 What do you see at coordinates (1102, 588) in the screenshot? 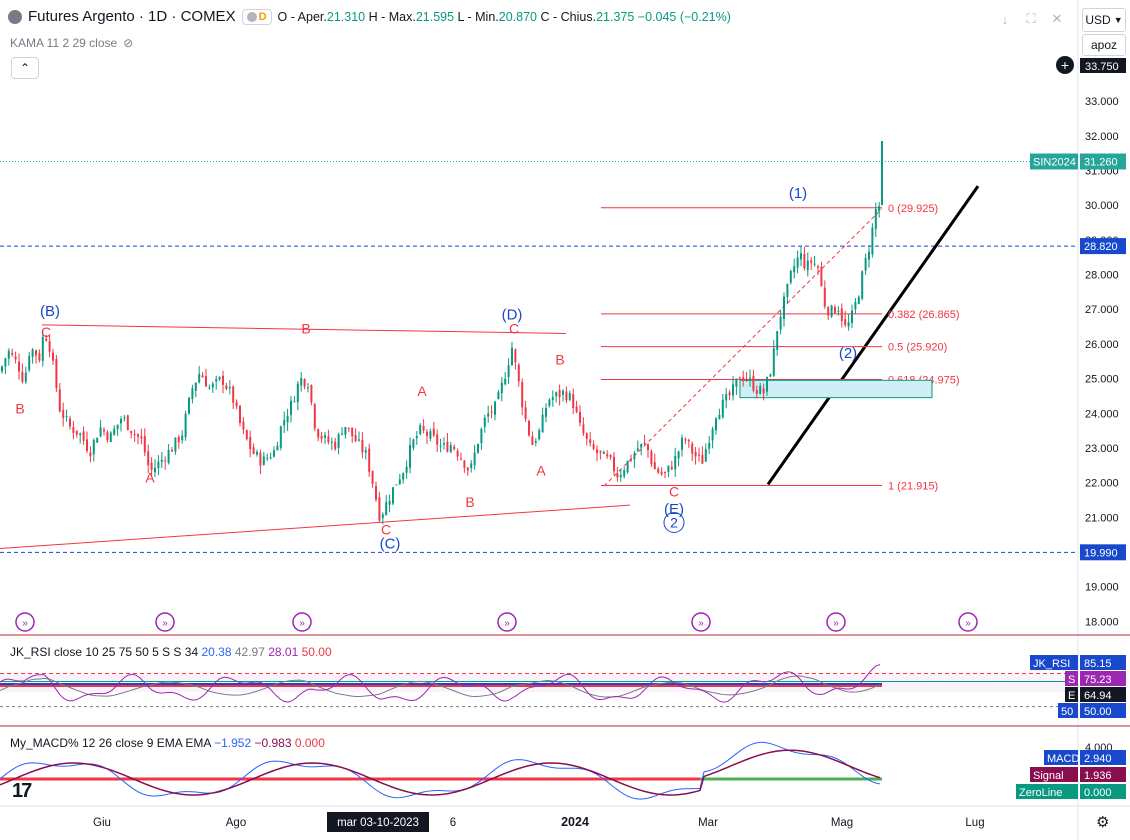
I see `price-tick: 19.000` at bounding box center [1102, 588].